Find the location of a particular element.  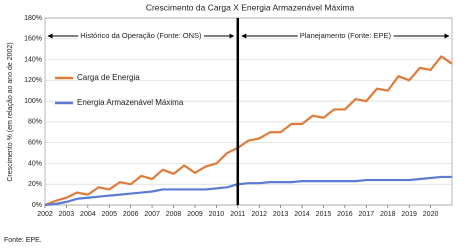

y-tick-label: 40% is located at coordinates (35, 163).